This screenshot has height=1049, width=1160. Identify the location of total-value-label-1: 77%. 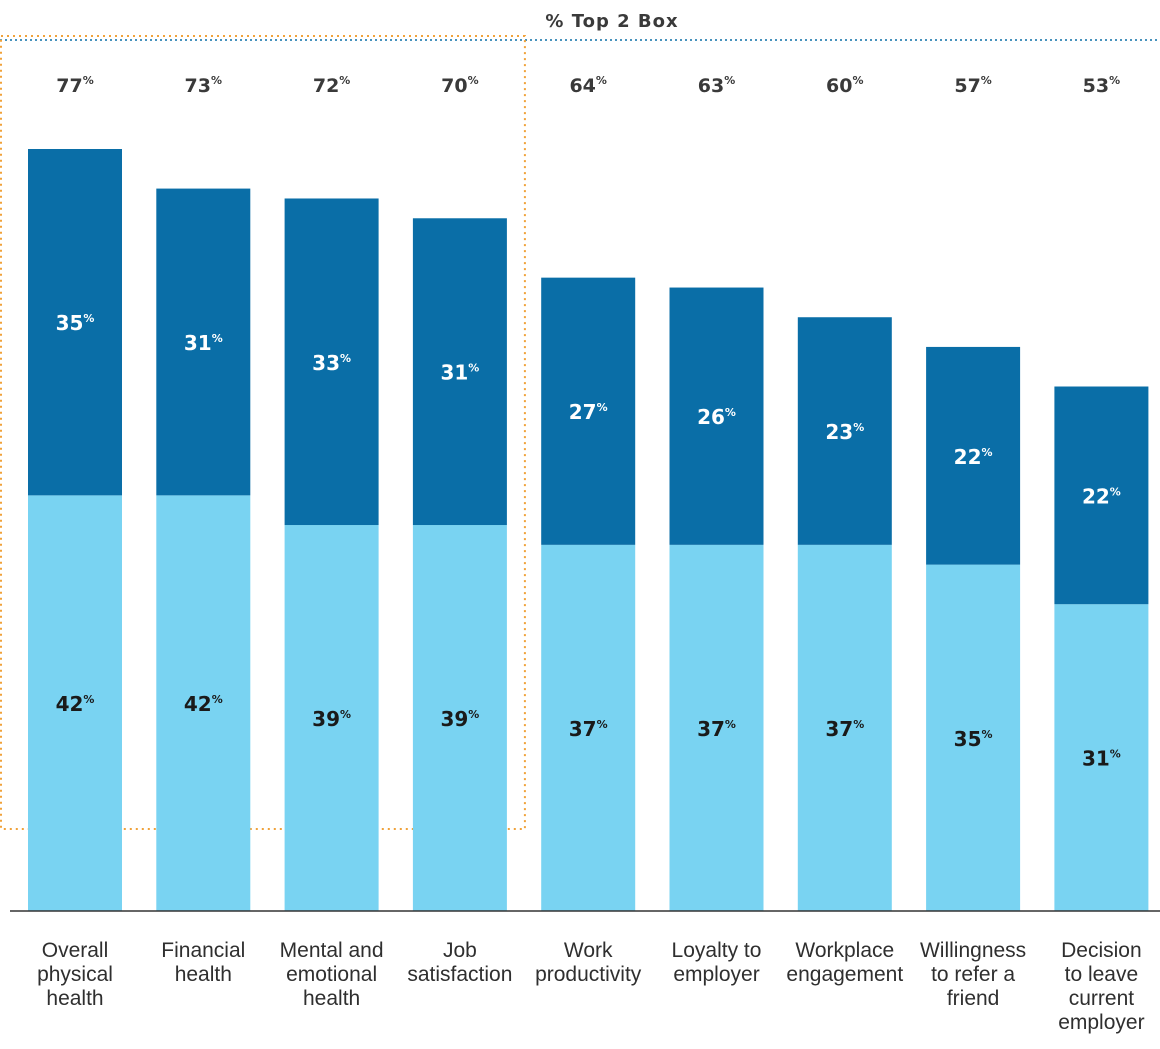
(74, 85).